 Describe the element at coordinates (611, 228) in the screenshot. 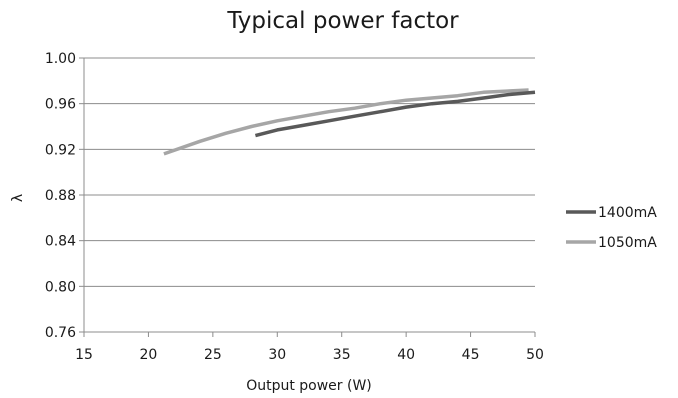

I see `legend: 1400mA 1050mA` at that location.